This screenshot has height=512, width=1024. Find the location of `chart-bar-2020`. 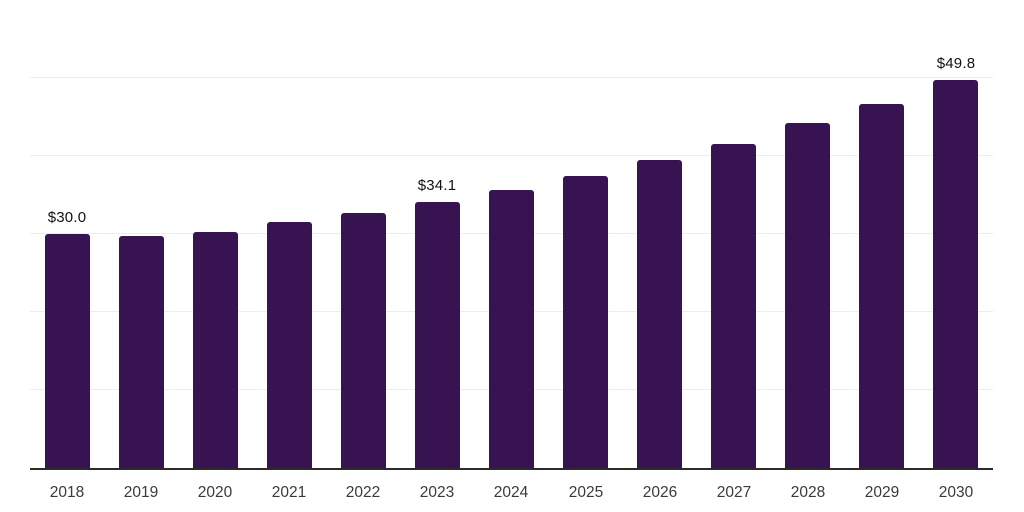

chart-bar-2020 is located at coordinates (215, 350).